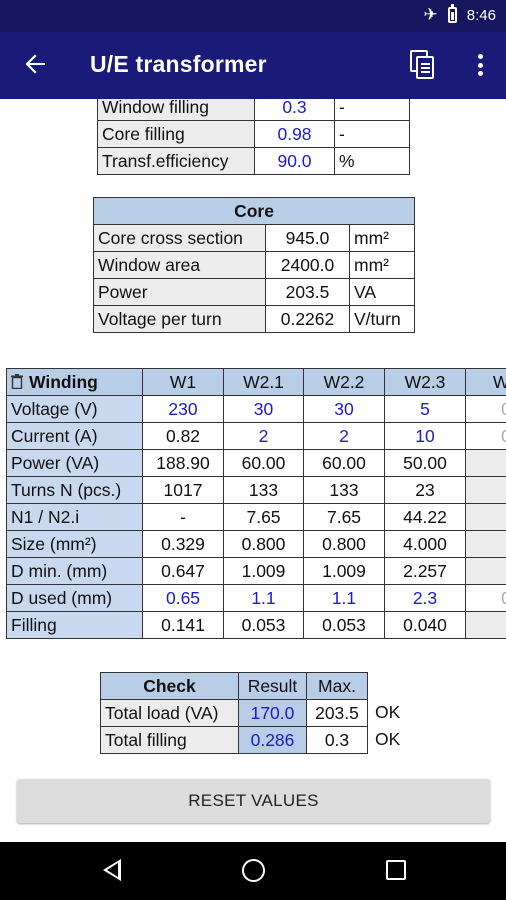 The image size is (506, 900). What do you see at coordinates (169, 713) in the screenshot?
I see `check-label: Total load (VA)` at bounding box center [169, 713].